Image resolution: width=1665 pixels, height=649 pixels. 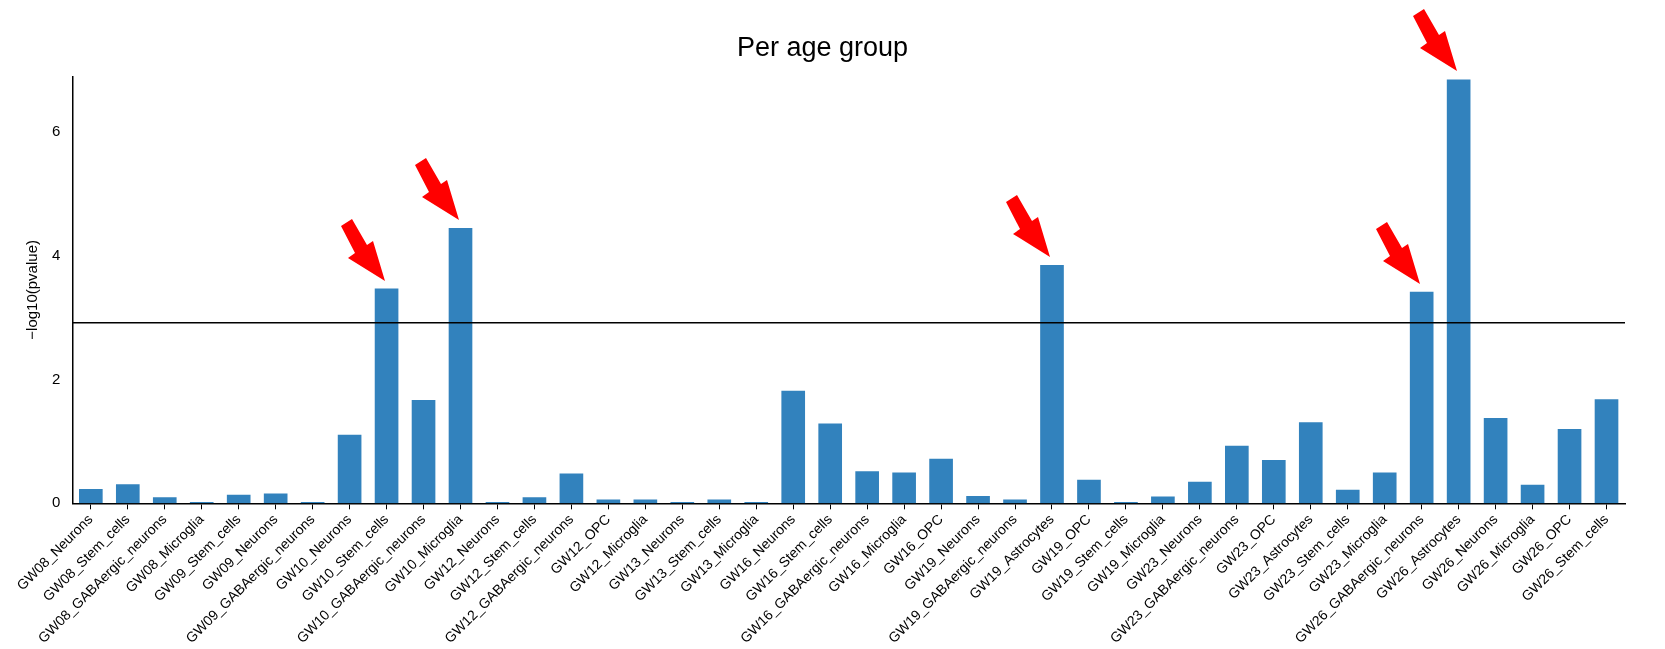 What do you see at coordinates (56, 378) in the screenshot?
I see `y-tick-label: 2` at bounding box center [56, 378].